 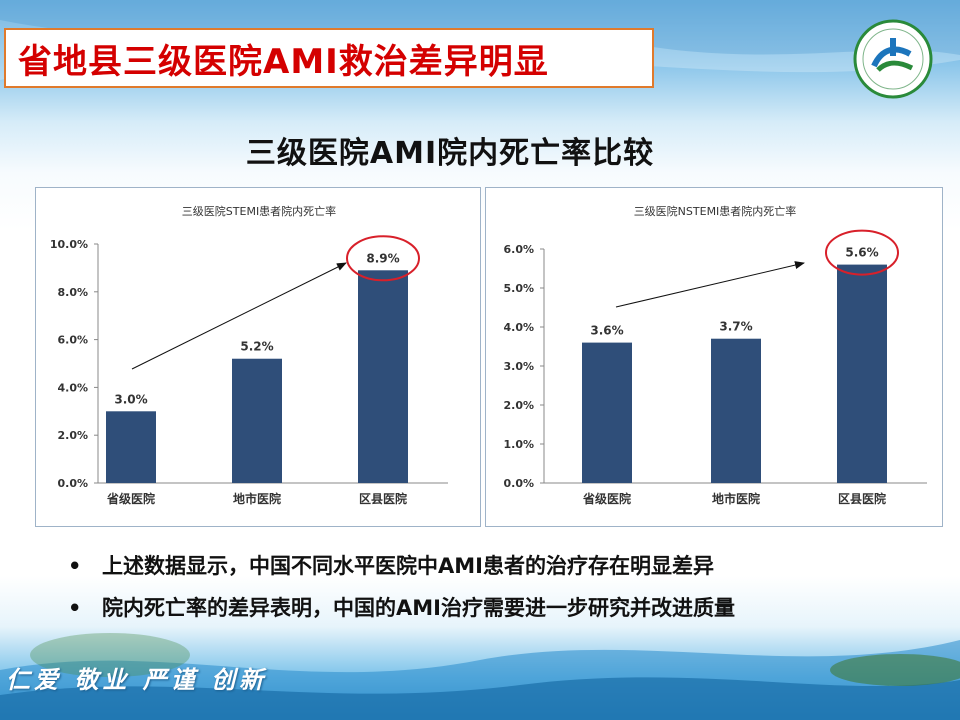 I want to click on bullet-item: • 院内死亡率的差异表明，中国的AMI治疗需要进一步研究并改进质量, so click(x=492, y=608).